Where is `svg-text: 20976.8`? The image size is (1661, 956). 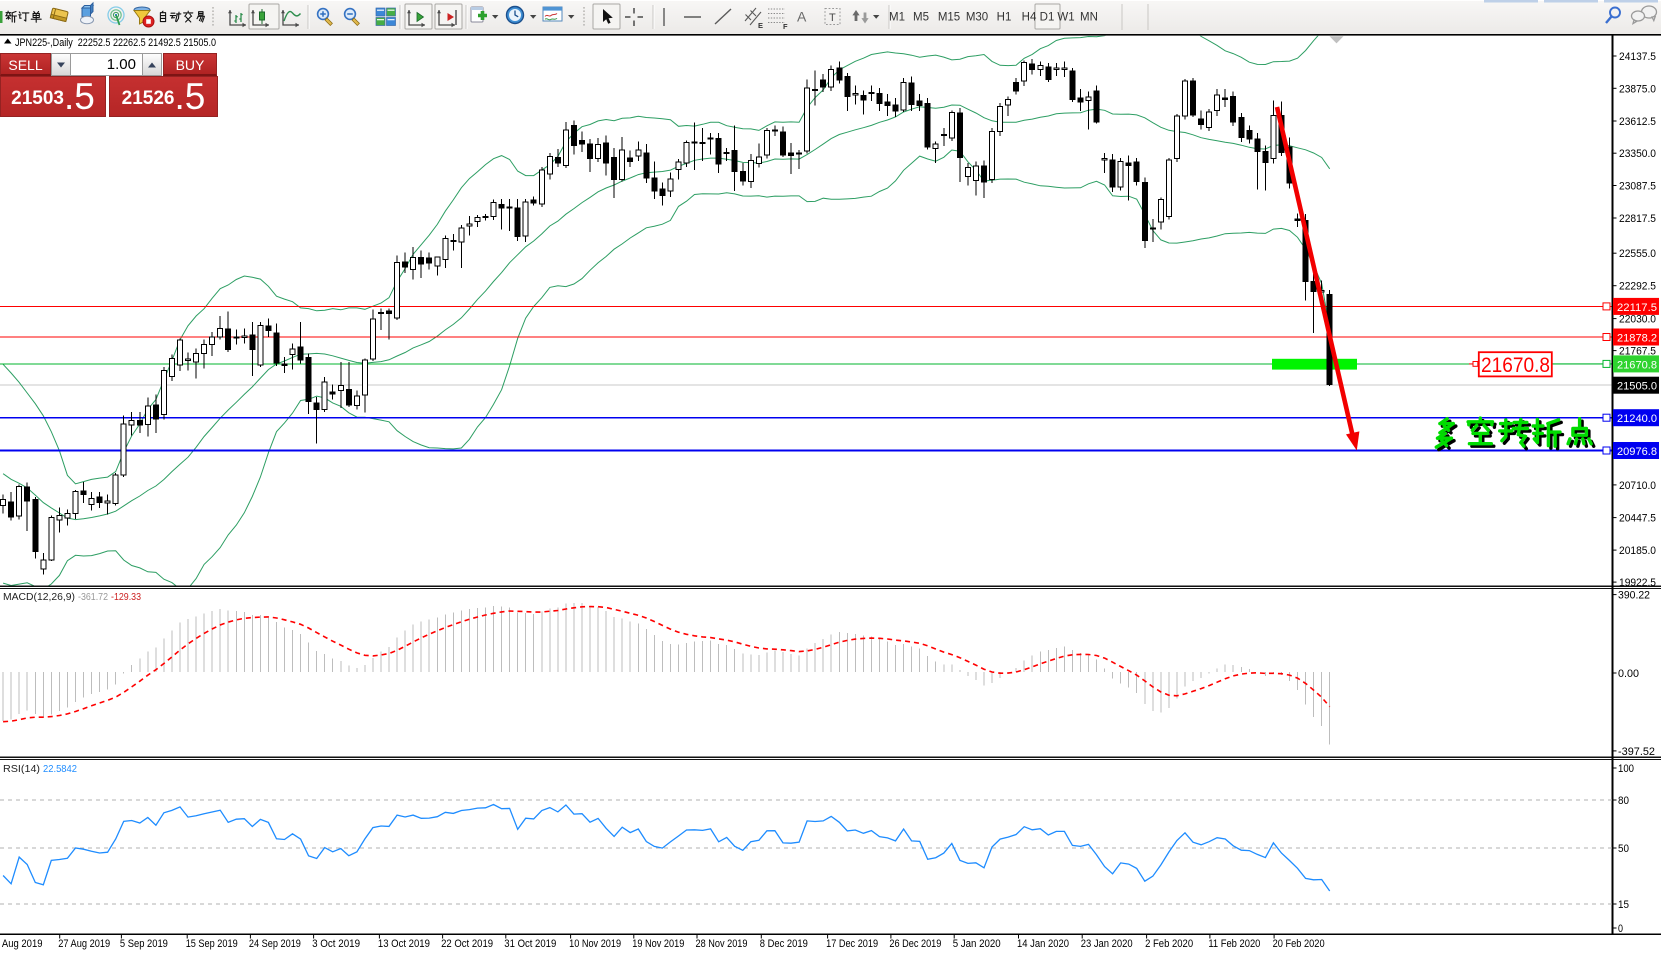
svg-text: 20976.8 is located at coordinates (1637, 452).